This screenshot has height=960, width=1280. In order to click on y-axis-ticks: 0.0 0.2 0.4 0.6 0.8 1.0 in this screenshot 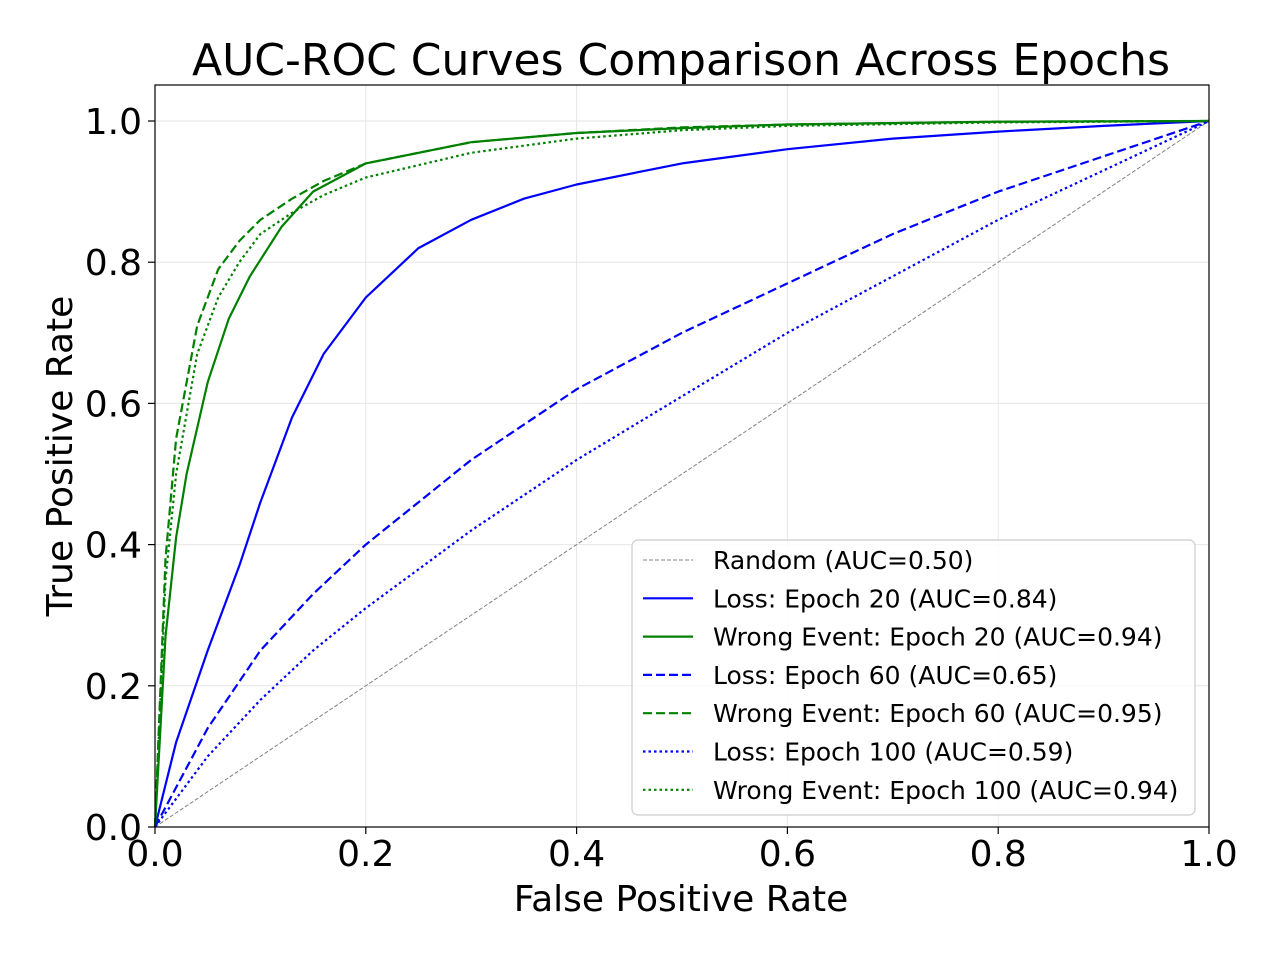, I will do `click(120, 475)`.